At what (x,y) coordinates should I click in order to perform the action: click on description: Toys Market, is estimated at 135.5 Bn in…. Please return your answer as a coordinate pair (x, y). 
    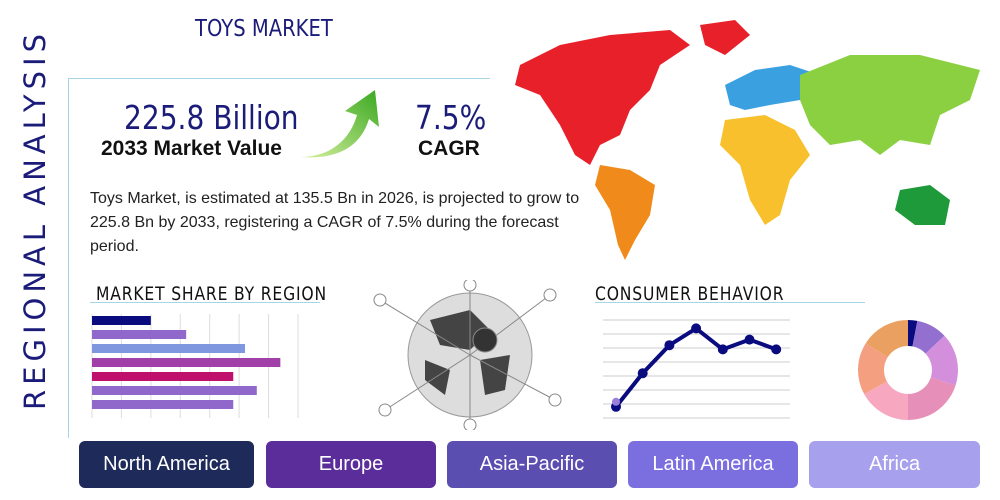
    Looking at the image, I should click on (335, 222).